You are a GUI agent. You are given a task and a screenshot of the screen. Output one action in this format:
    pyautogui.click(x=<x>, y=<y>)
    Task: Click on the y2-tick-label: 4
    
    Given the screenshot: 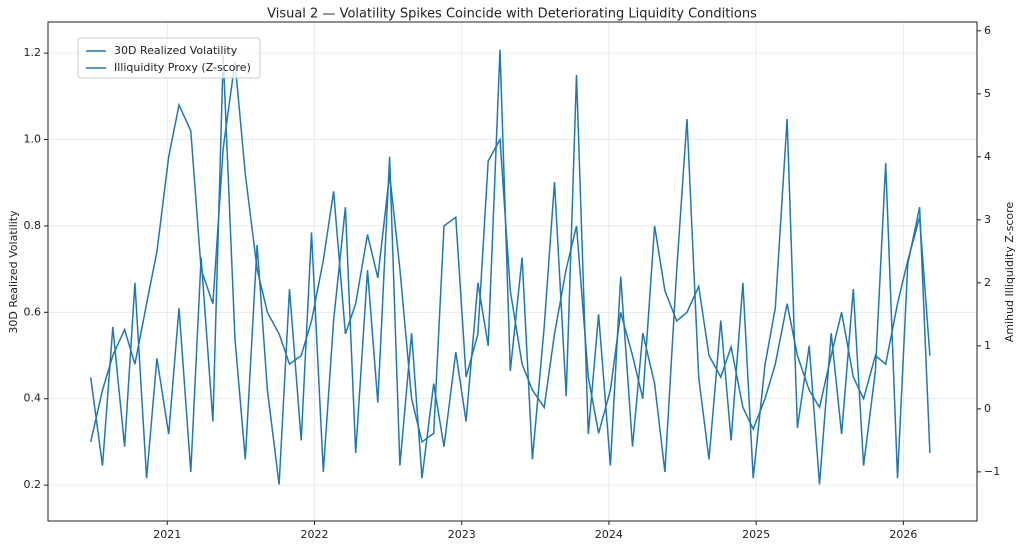 What is the action you would take?
    pyautogui.click(x=987, y=156)
    